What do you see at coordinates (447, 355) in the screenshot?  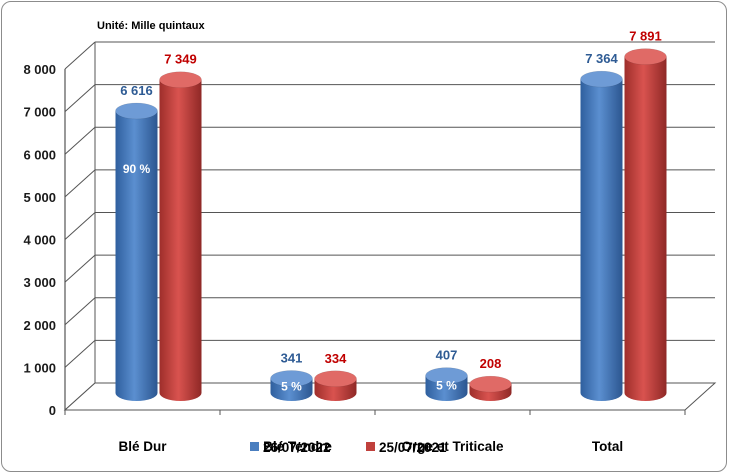 I see `value-label: 407` at bounding box center [447, 355].